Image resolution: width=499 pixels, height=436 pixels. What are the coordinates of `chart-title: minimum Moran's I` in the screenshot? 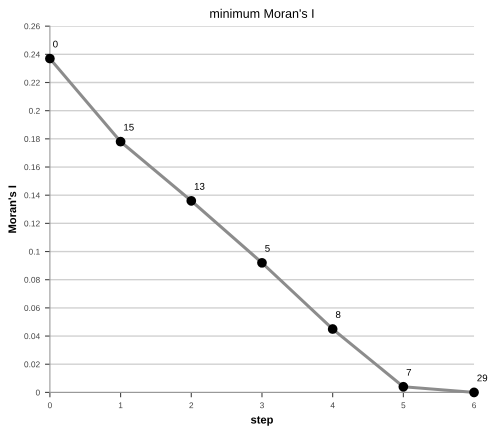 It's located at (262, 13).